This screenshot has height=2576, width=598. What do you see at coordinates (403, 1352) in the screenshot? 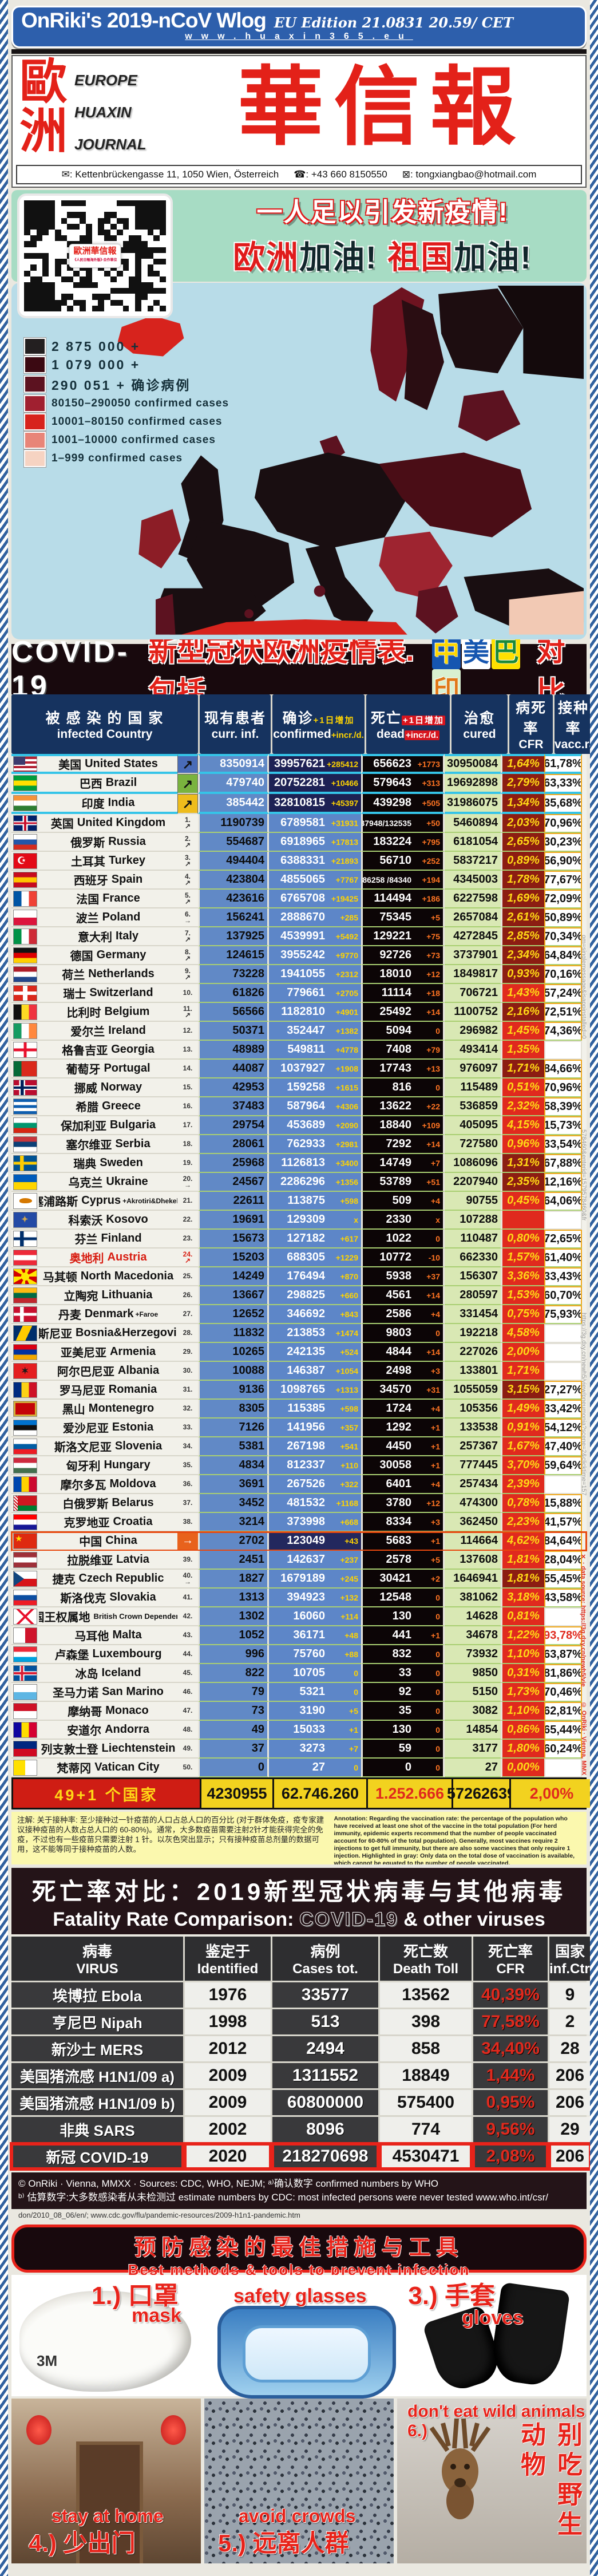
I see `dead-cell: 4844 +14` at bounding box center [403, 1352].